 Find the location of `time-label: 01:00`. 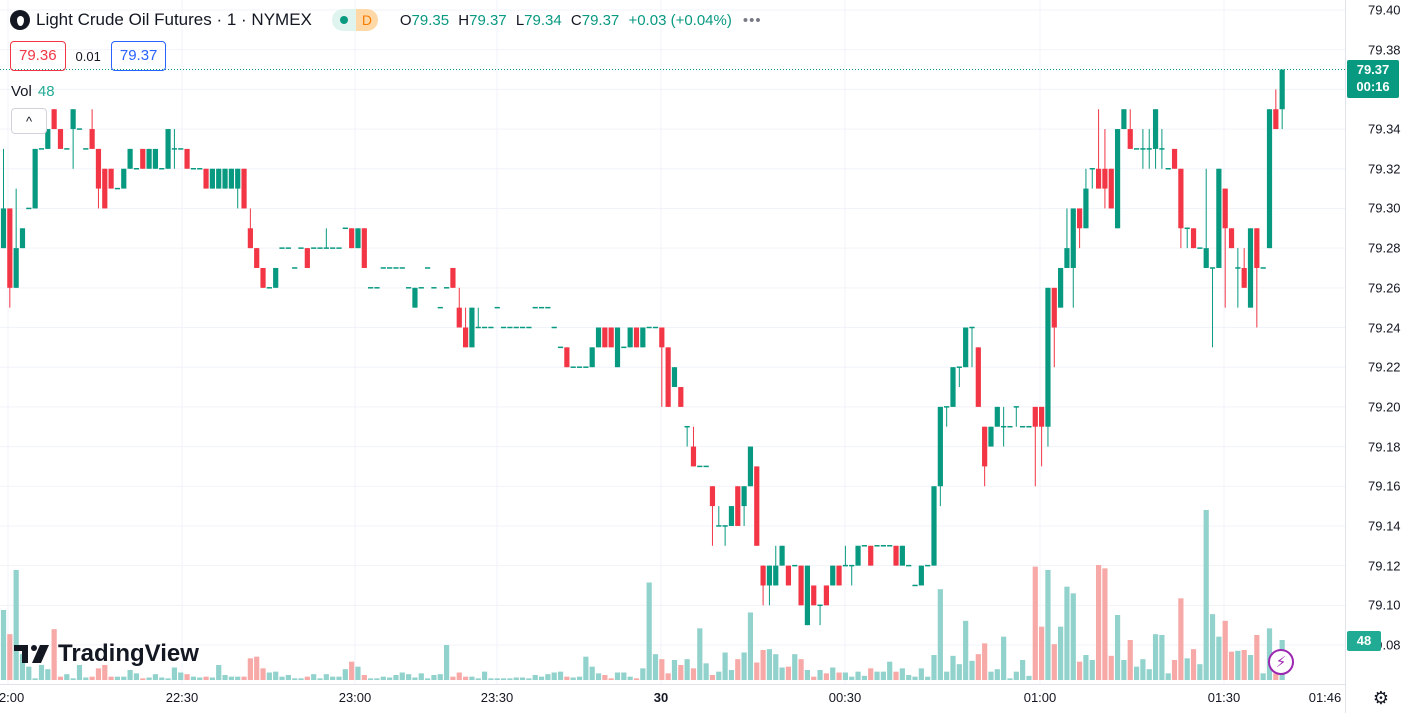

time-label: 01:00 is located at coordinates (1040, 697).